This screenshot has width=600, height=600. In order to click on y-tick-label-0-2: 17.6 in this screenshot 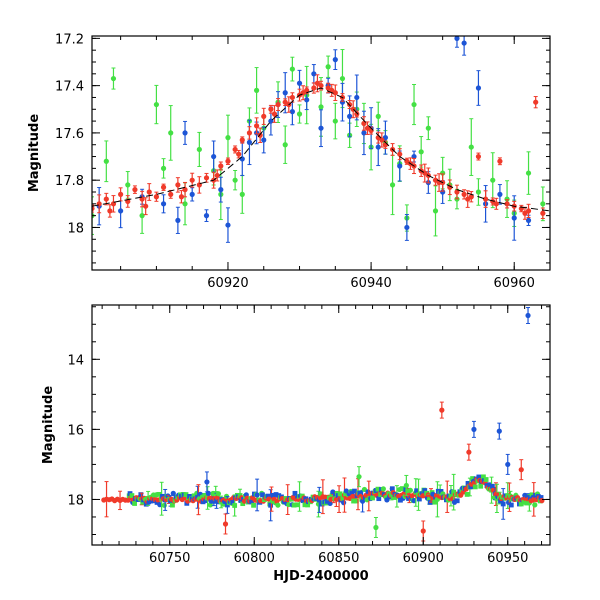, I will do `click(69, 134)`.